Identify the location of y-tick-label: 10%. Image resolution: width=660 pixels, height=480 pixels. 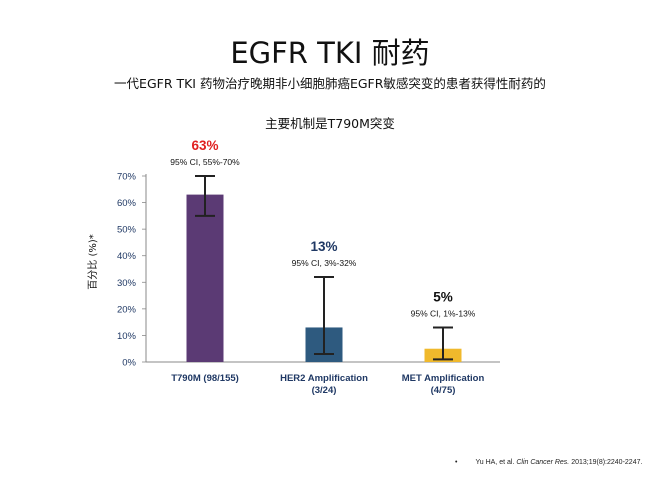
(127, 336).